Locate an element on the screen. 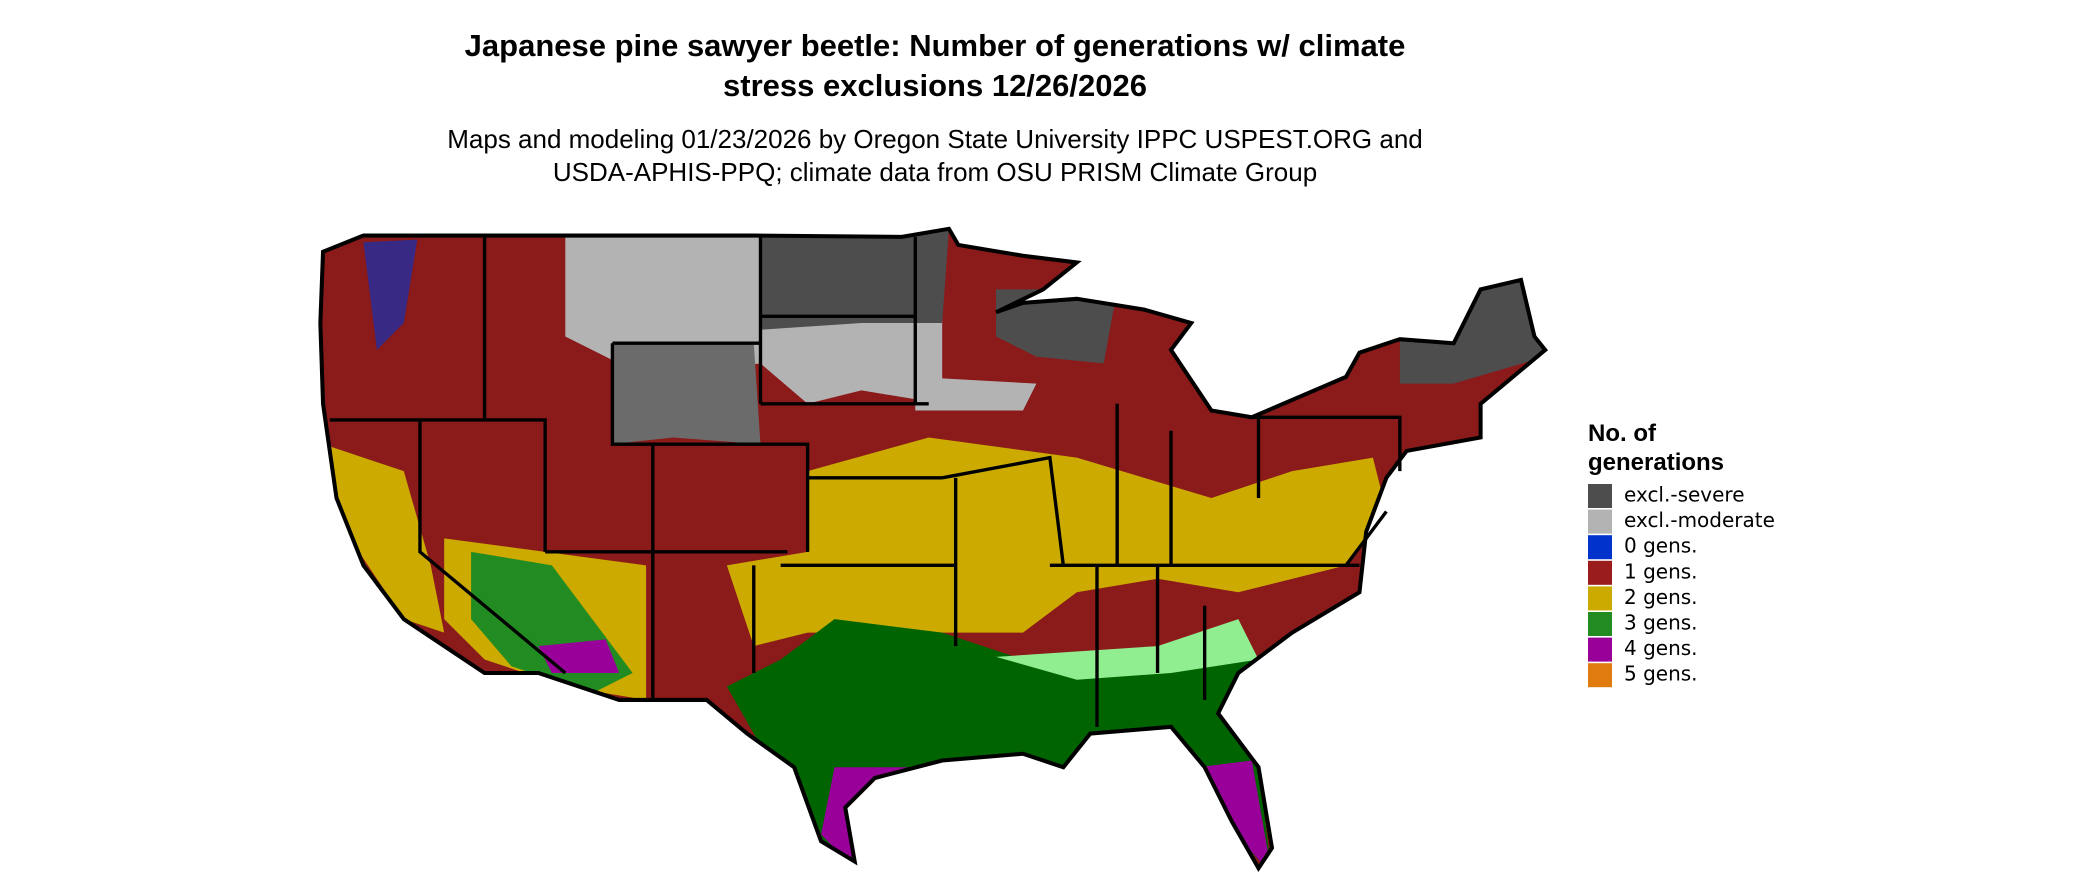 This screenshot has width=2100, height=892. legend-label: 1 gens. is located at coordinates (1661, 571).